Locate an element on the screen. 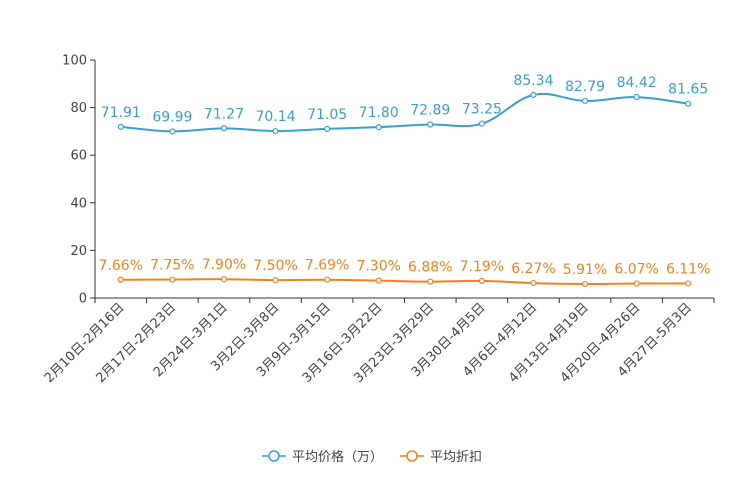 Image resolution: width=744 pixels, height=496 pixels. legend-label: 平均折扣 is located at coordinates (456, 457).